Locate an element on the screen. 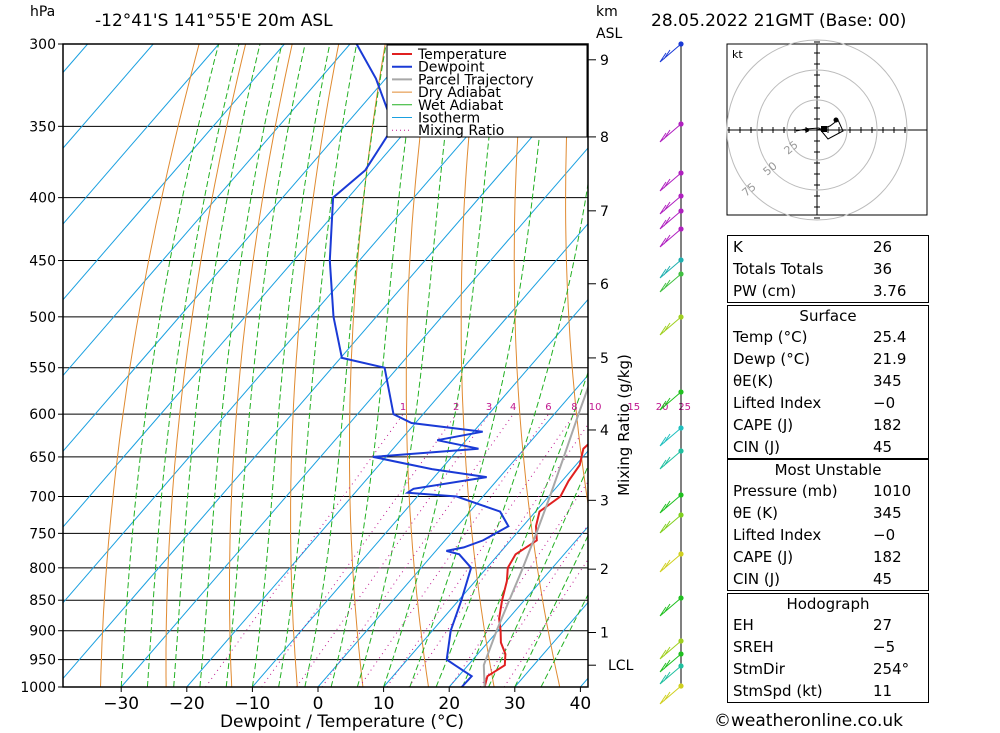 The image size is (1000, 733). k-label: K is located at coordinates (738, 247).